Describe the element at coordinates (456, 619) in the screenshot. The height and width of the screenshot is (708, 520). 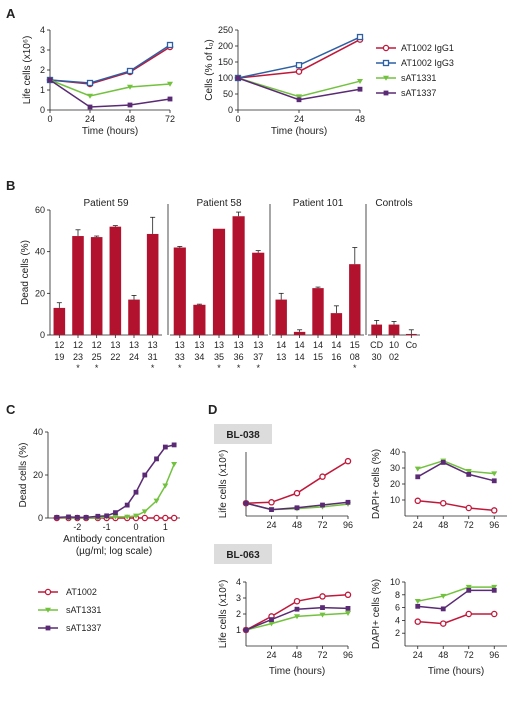
I see `series-line-at1002` at that location.